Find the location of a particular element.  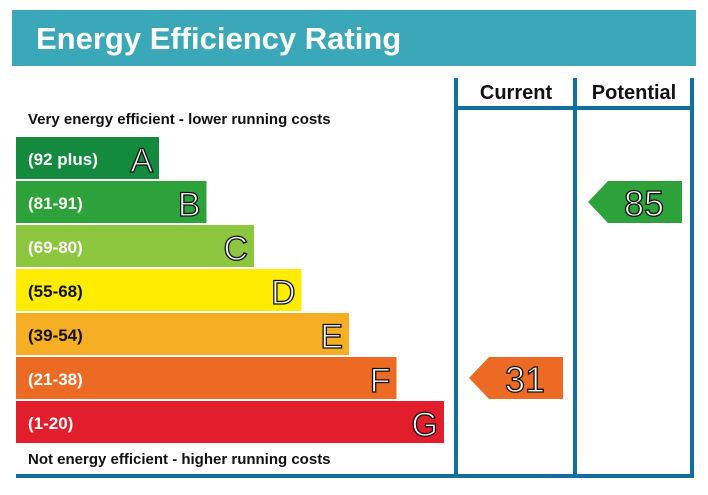

band-a is located at coordinates (87, 158).